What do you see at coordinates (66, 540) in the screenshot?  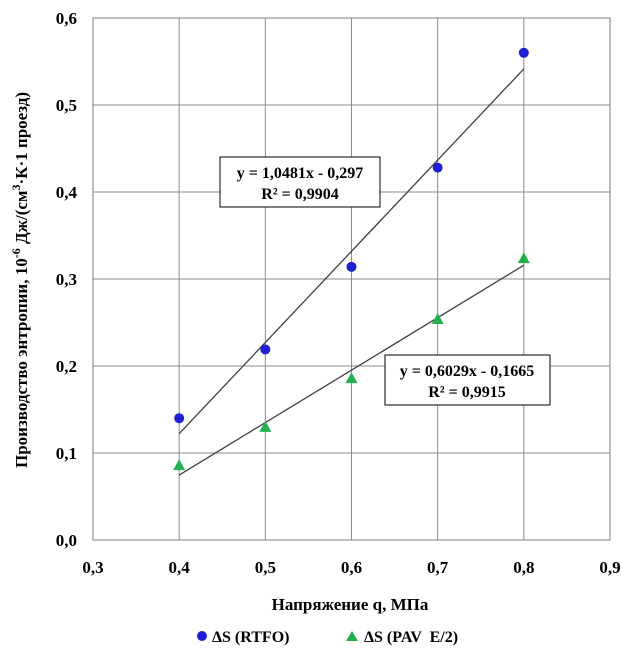 I see `y-tick-label: 0,0` at bounding box center [66, 540].